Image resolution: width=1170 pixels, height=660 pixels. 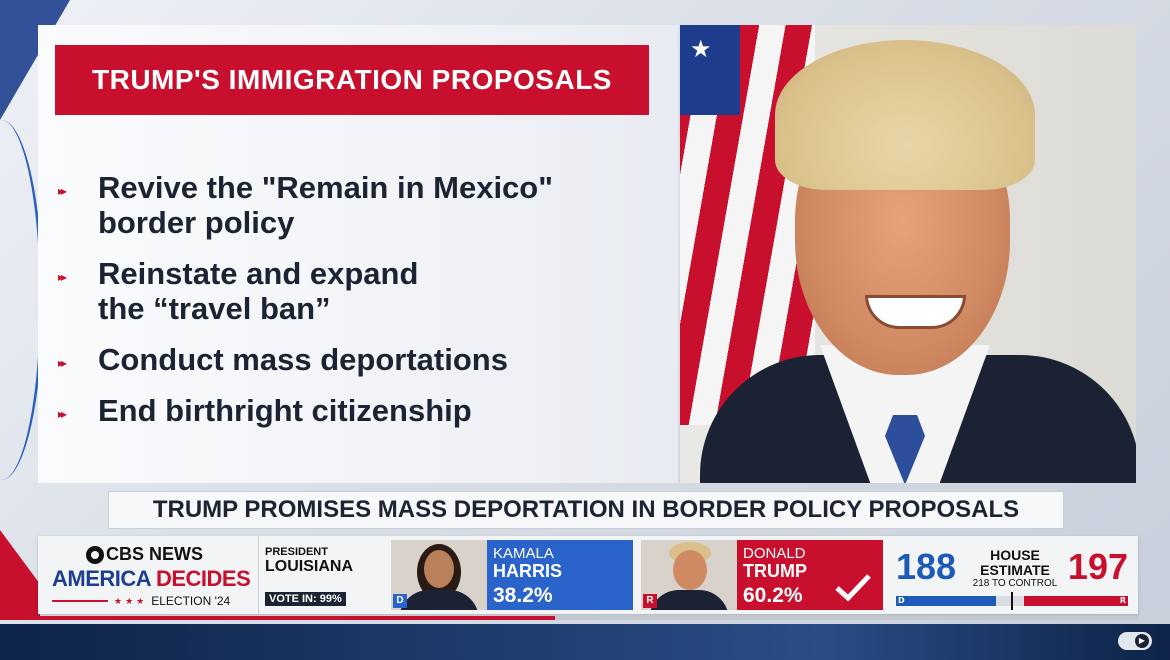 What do you see at coordinates (905, 115) in the screenshot?
I see `portrait-hair` at bounding box center [905, 115].